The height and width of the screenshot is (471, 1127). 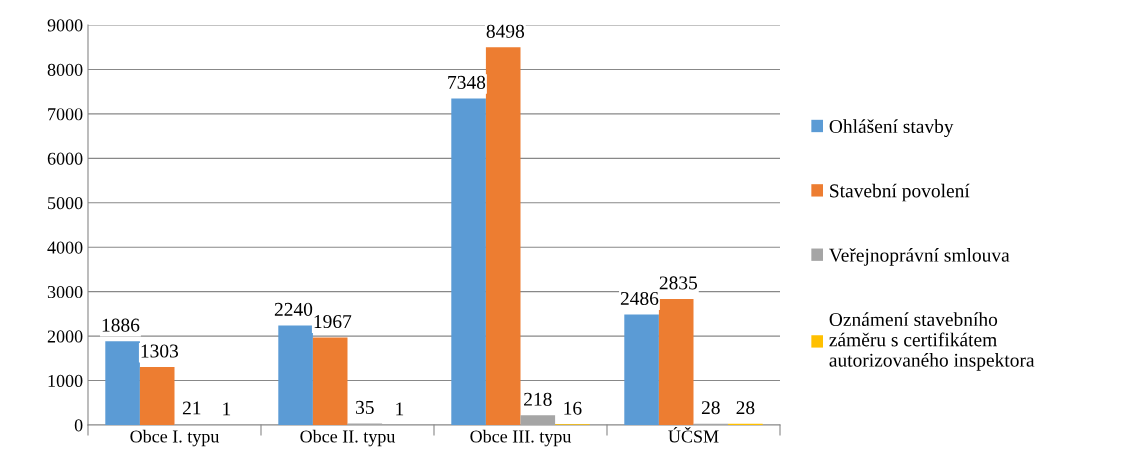 I want to click on y-tick-label: 7000, so click(x=65, y=114).